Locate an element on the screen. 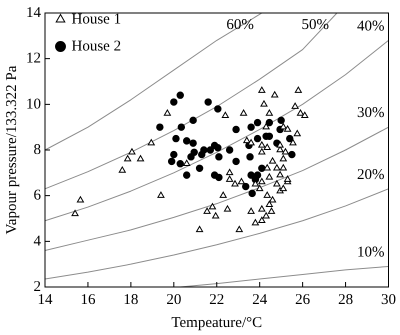 This screenshot has height=335, width=400. y-tick-label: 2 is located at coordinates (37, 286).